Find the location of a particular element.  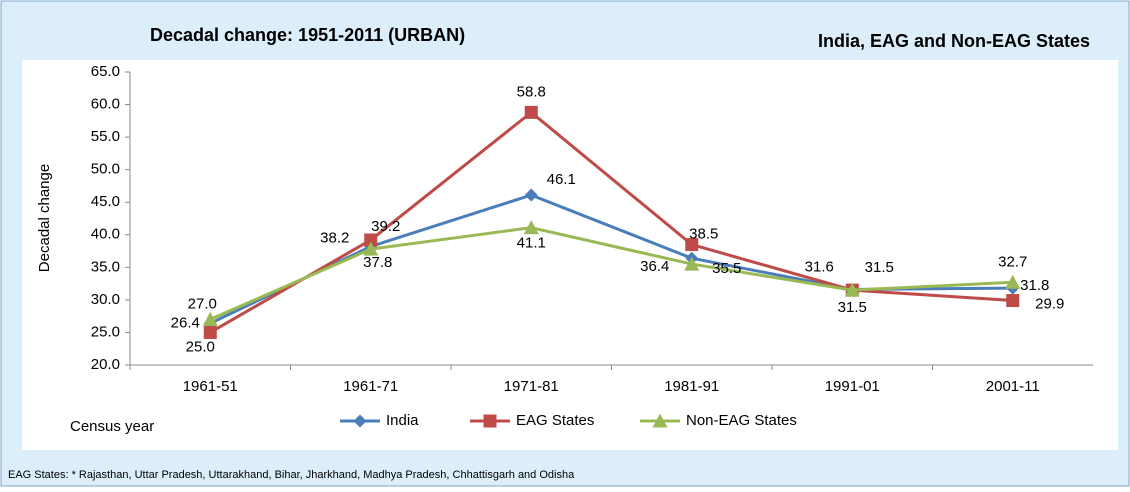

x-tick-label: 2001-11 is located at coordinates (1013, 386).